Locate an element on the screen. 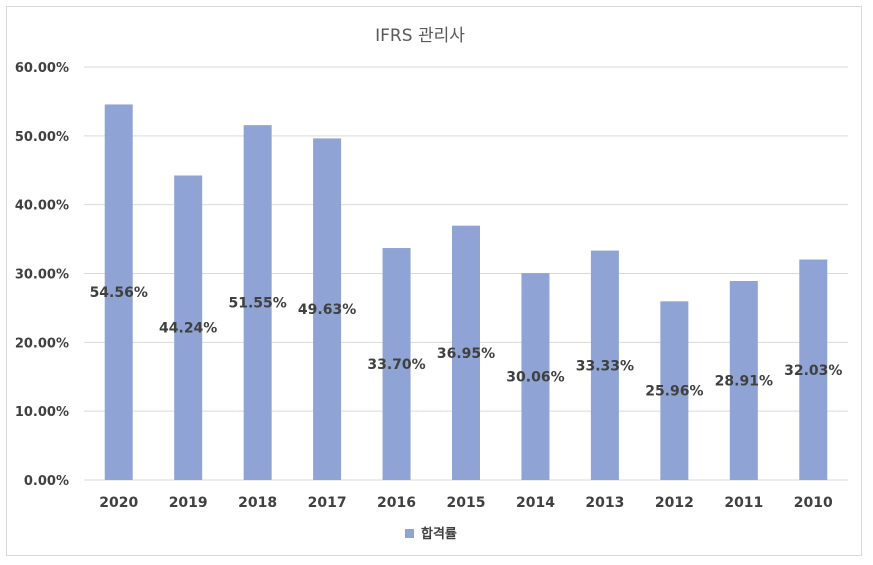 The image size is (873, 565). data-label: 54.56% is located at coordinates (119, 293).